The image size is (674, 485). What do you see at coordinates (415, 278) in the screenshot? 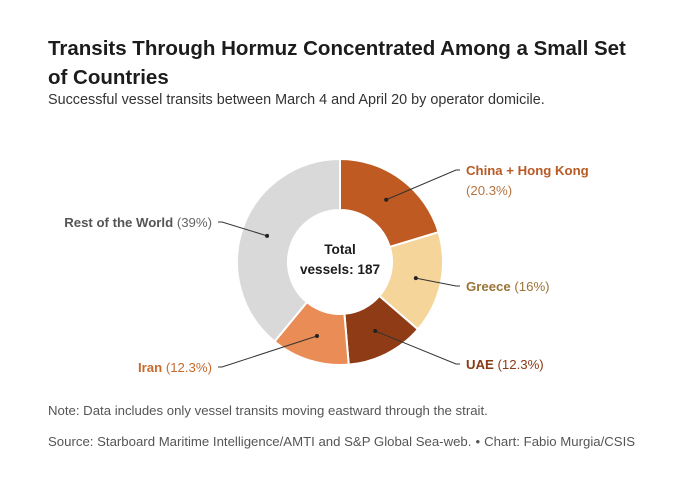
I see `leader-dot-greece` at bounding box center [415, 278].